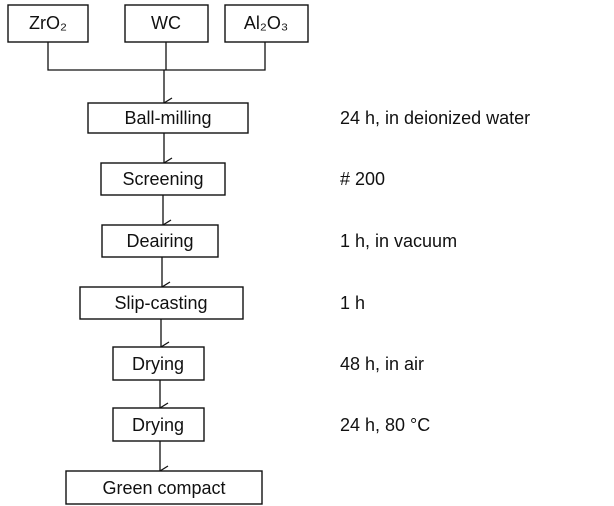 The image size is (614, 506). What do you see at coordinates (352, 303) in the screenshot?
I see `step-note: 1 h` at bounding box center [352, 303].